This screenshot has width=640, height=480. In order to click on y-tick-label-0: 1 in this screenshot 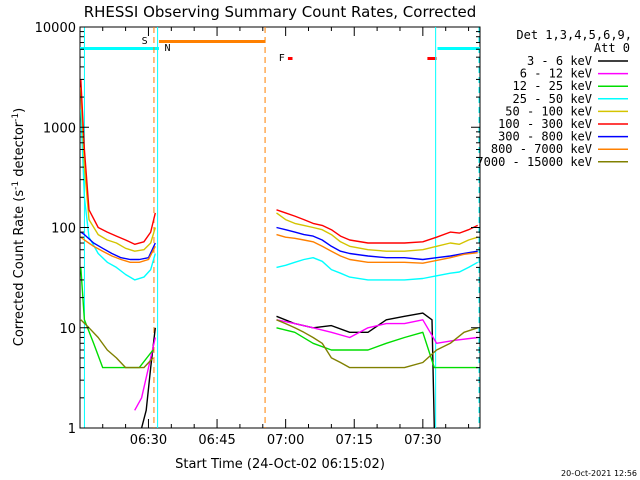, I will do `click(72, 429)`.